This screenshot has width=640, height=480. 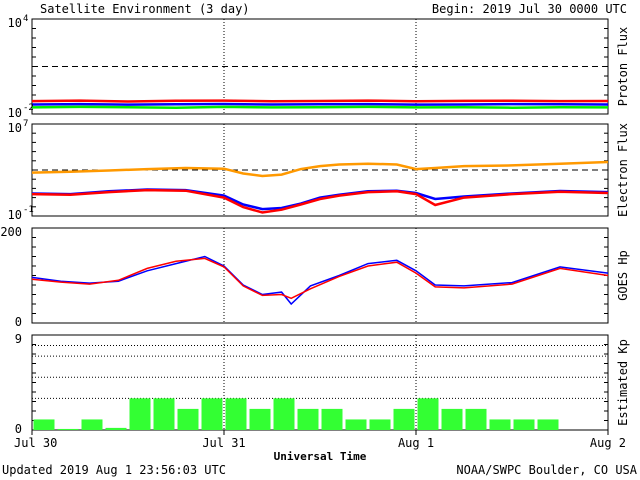 I want to click on x-tick-label: Aug 2, so click(x=608, y=443).